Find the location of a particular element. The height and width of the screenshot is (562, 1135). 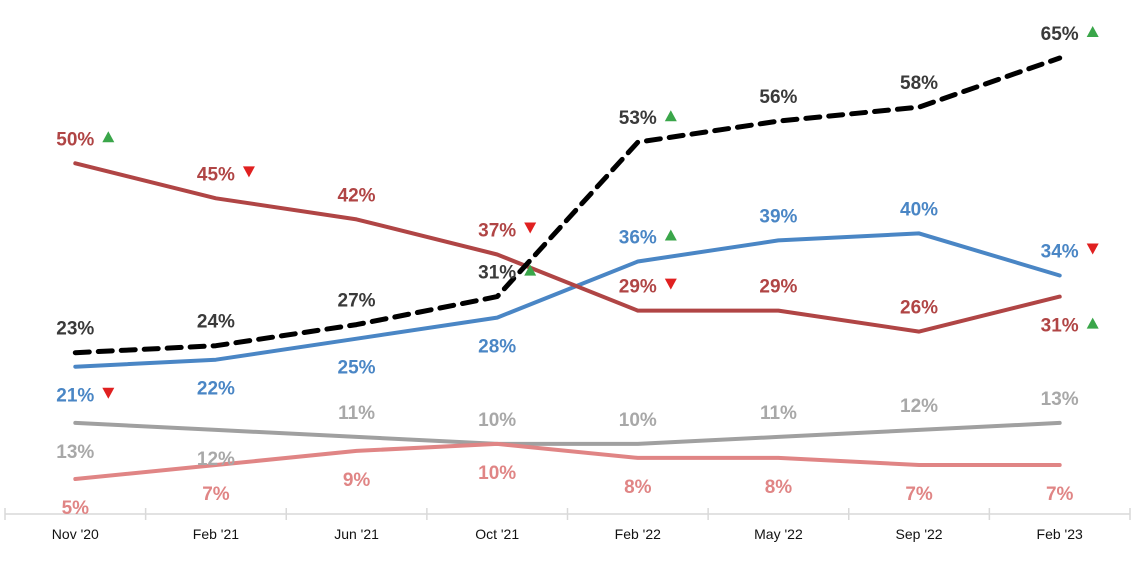

data-label: 37% is located at coordinates (497, 230).